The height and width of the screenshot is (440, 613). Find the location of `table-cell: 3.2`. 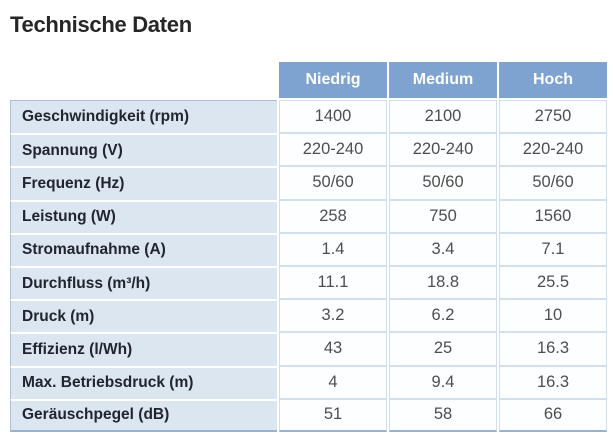

table-cell: 3.2 is located at coordinates (333, 316).